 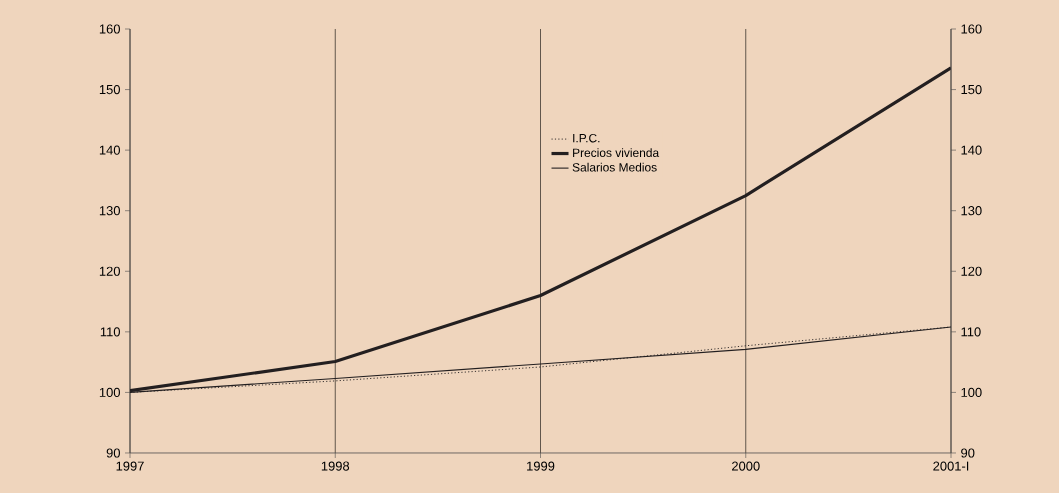 I want to click on y-tick-label: 140, so click(x=109, y=150).